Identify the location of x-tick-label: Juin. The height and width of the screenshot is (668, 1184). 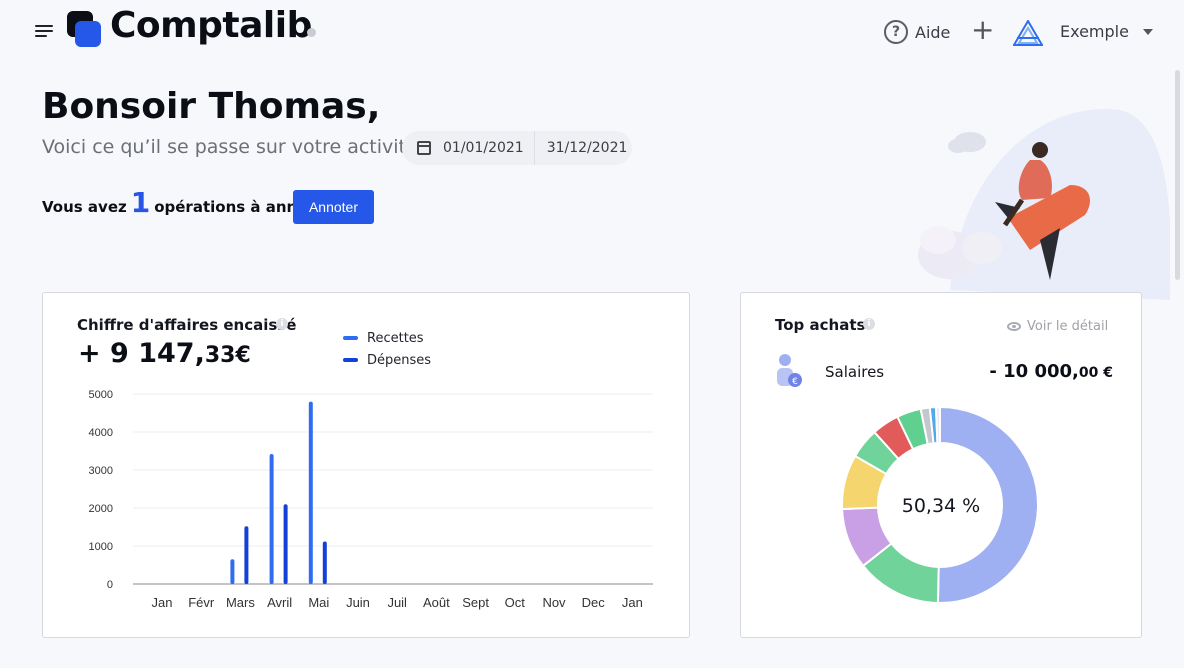
(358, 602).